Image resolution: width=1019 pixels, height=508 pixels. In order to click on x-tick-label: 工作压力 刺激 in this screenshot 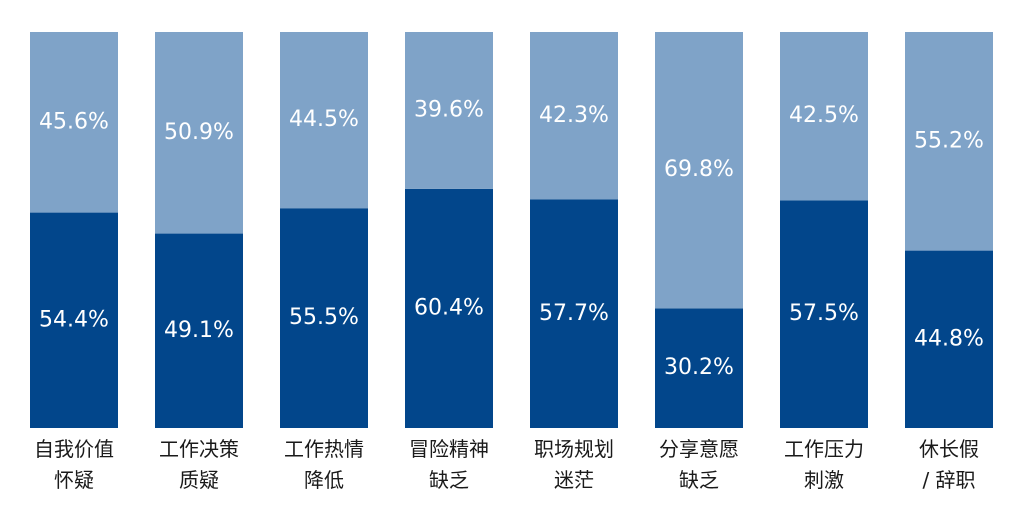, I will do `click(824, 464)`.